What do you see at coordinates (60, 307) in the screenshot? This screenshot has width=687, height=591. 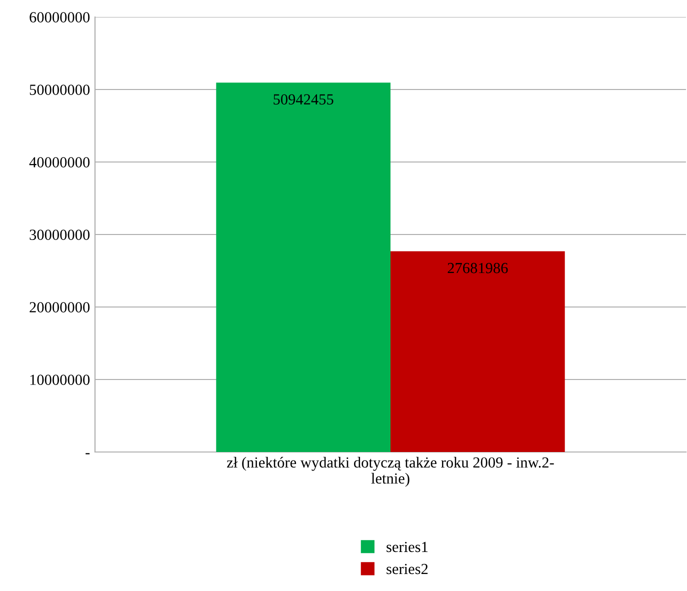 I see `y-tick-label: 20000000` at bounding box center [60, 307].